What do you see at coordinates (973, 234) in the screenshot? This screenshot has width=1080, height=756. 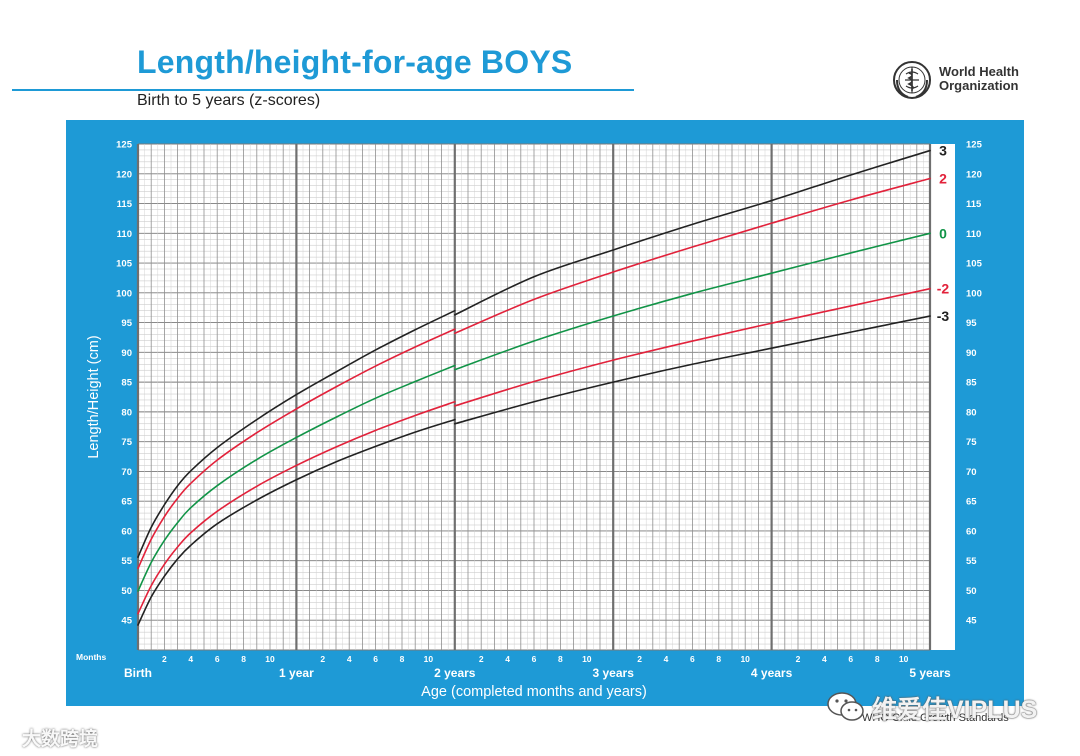 I see `y-tick-label-right: 110` at bounding box center [973, 234].